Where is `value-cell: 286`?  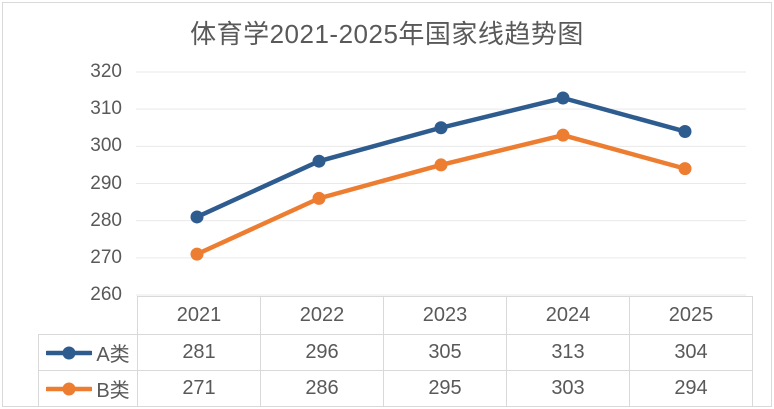
value-cell: 286 is located at coordinates (322, 388).